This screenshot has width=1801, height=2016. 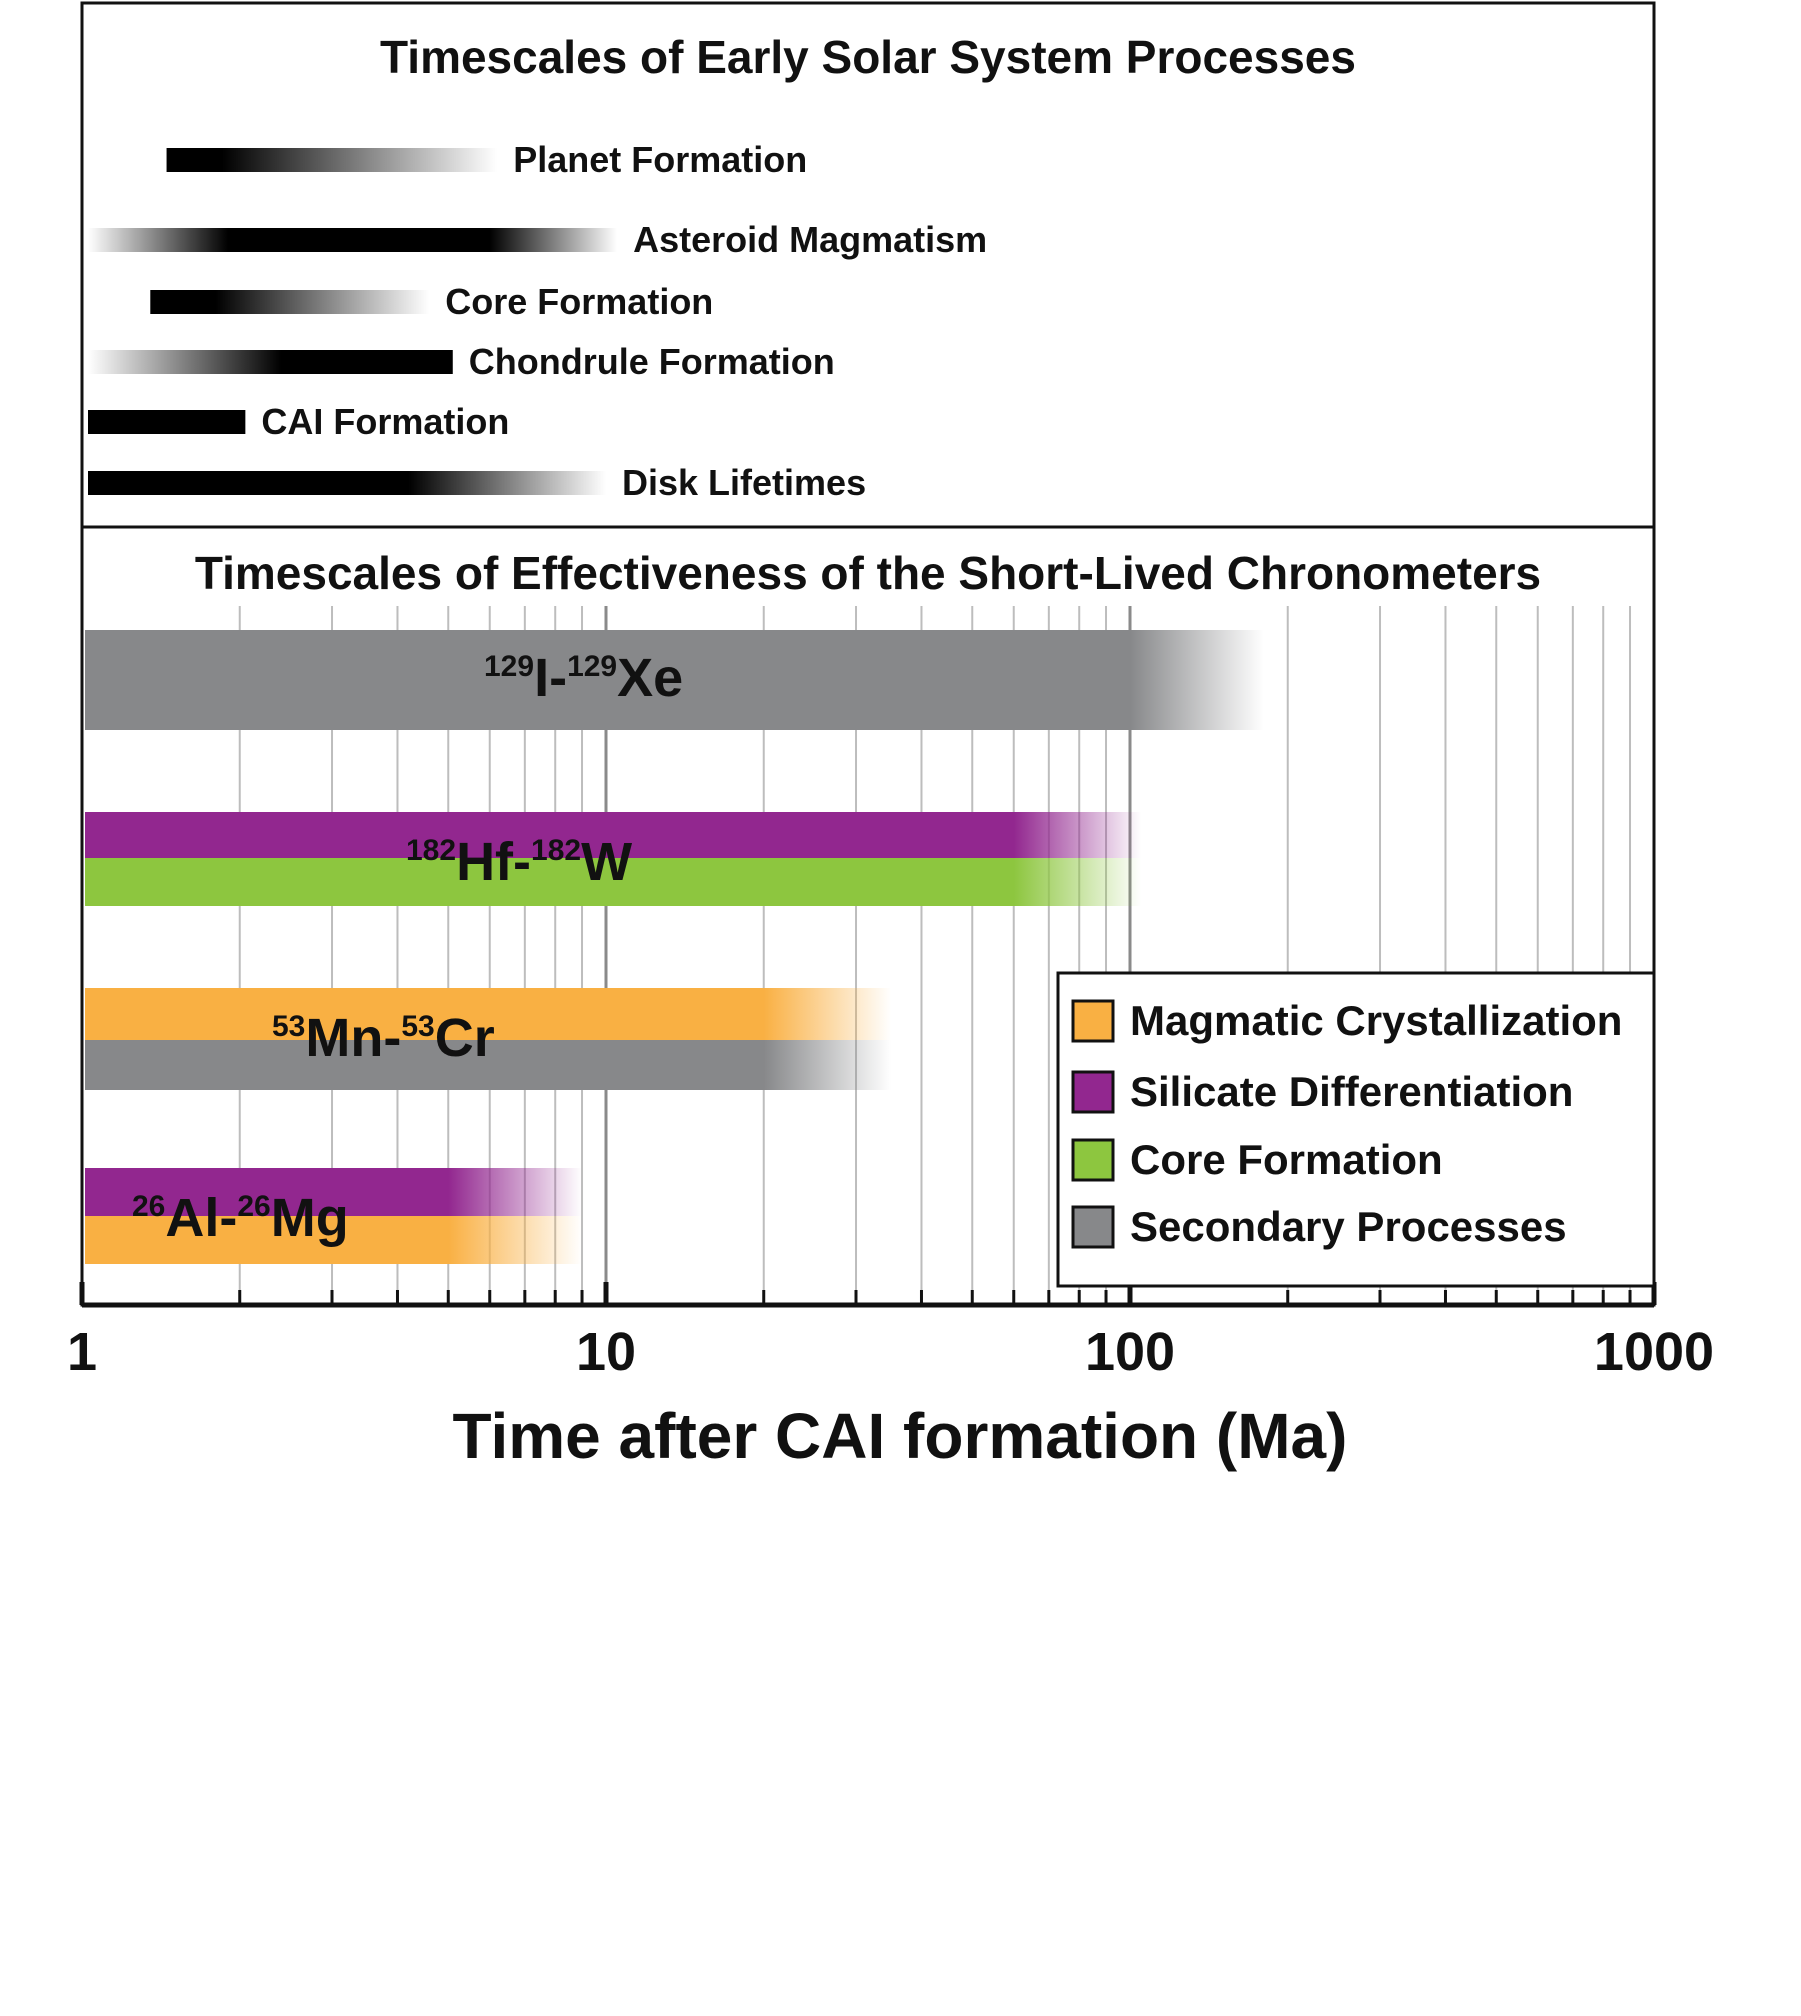 What do you see at coordinates (606, 862) in the screenshot?
I see `element-symbol: W` at bounding box center [606, 862].